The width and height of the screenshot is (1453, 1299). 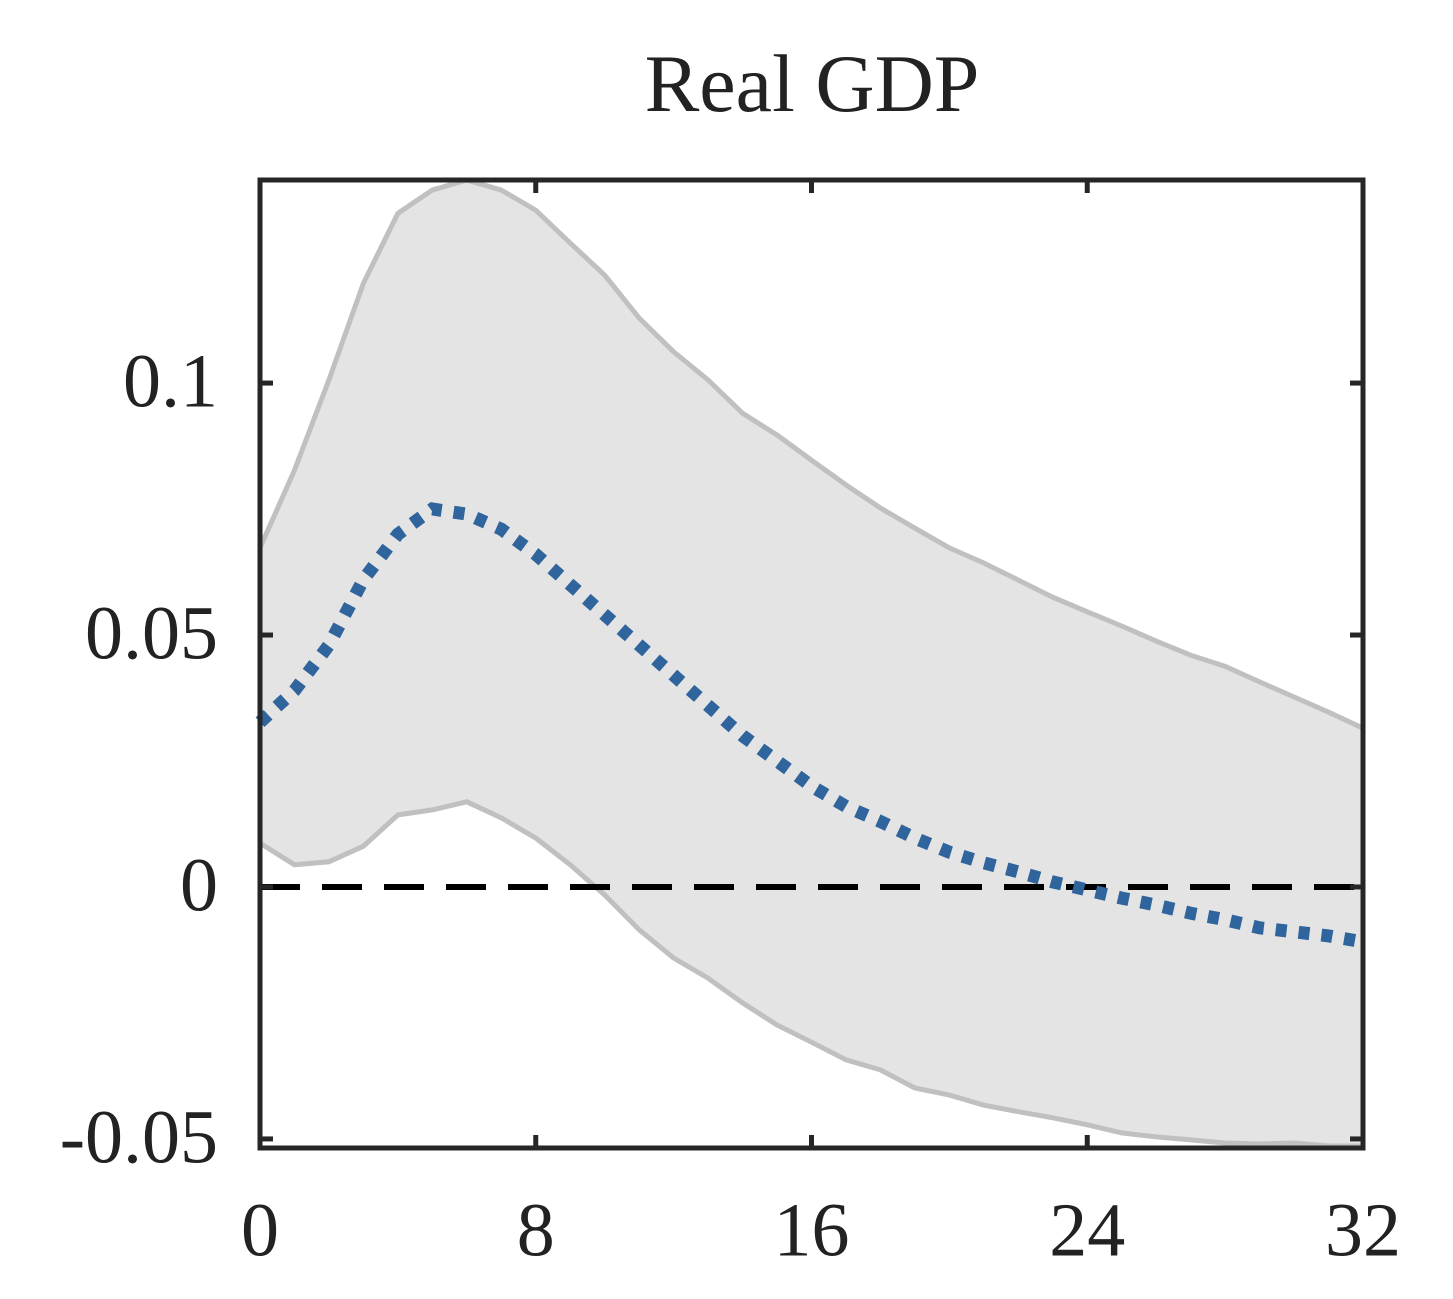 What do you see at coordinates (536, 1230) in the screenshot?
I see `x-tick-label: 8` at bounding box center [536, 1230].